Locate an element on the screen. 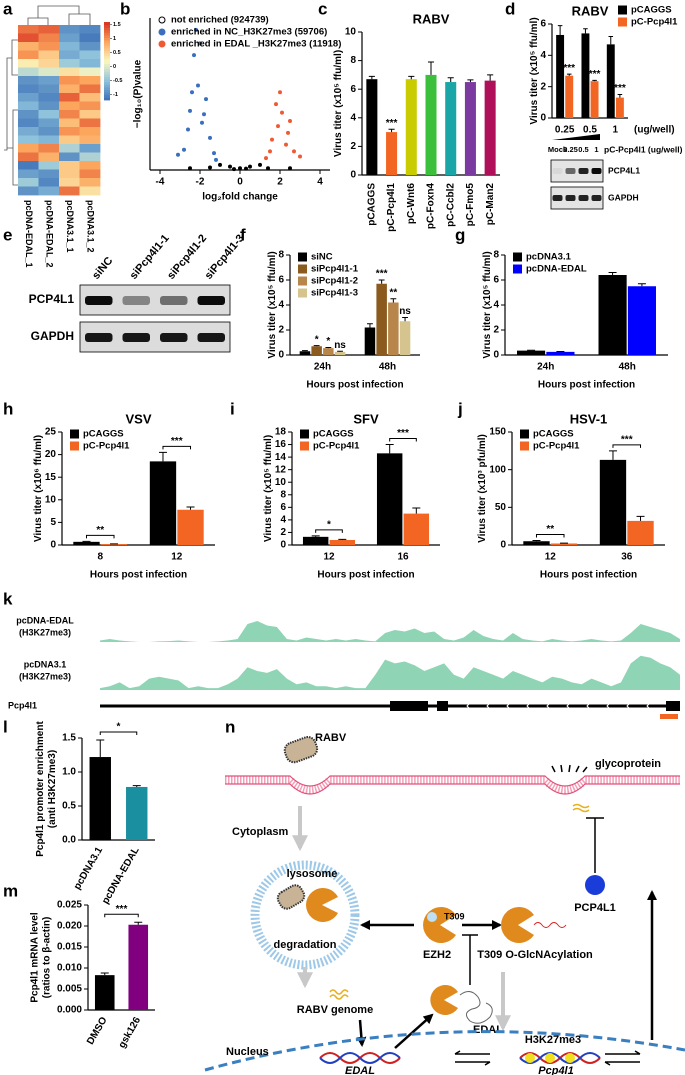 This screenshot has width=685, height=1075. x-tick-label: pC-Fmo5 is located at coordinates (470, 205).